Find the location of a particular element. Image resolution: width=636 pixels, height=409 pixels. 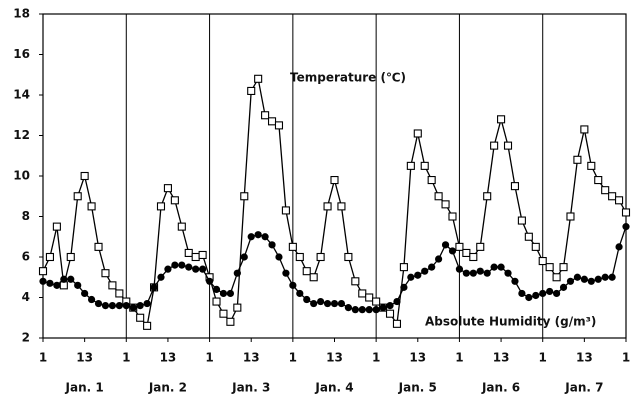

y-tick-label: 12 is located at coordinates (21, 135).